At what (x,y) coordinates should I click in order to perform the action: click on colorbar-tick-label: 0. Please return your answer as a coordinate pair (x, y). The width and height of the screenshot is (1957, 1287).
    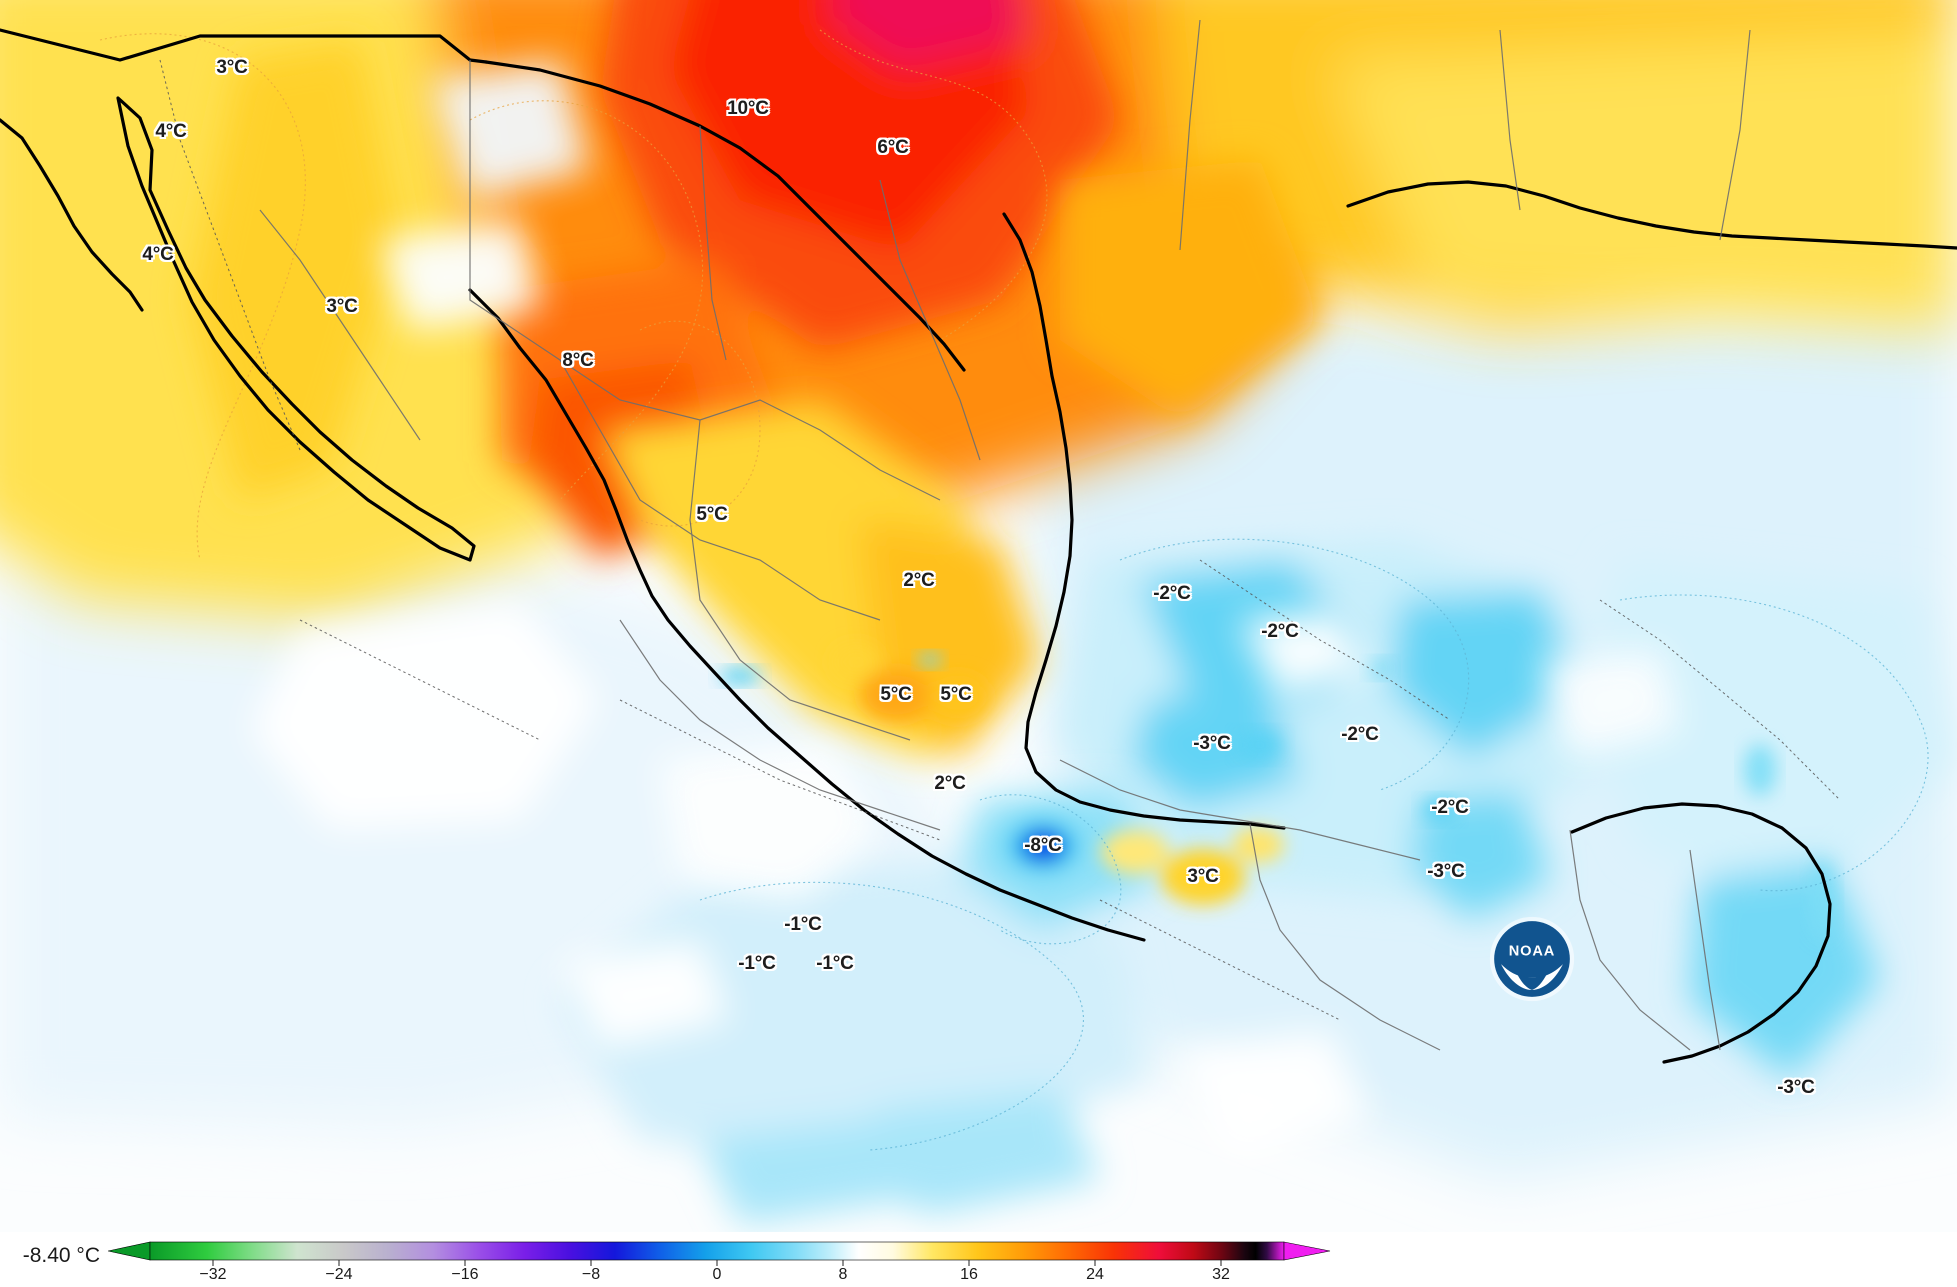
    Looking at the image, I should click on (717, 1274).